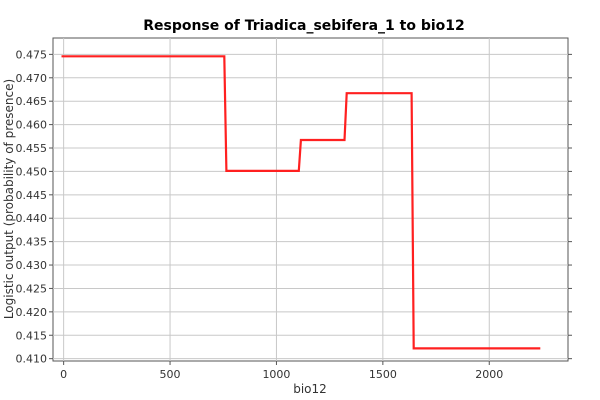  Describe the element at coordinates (32, 242) in the screenshot. I see `y-tick-label: 0.435` at that location.